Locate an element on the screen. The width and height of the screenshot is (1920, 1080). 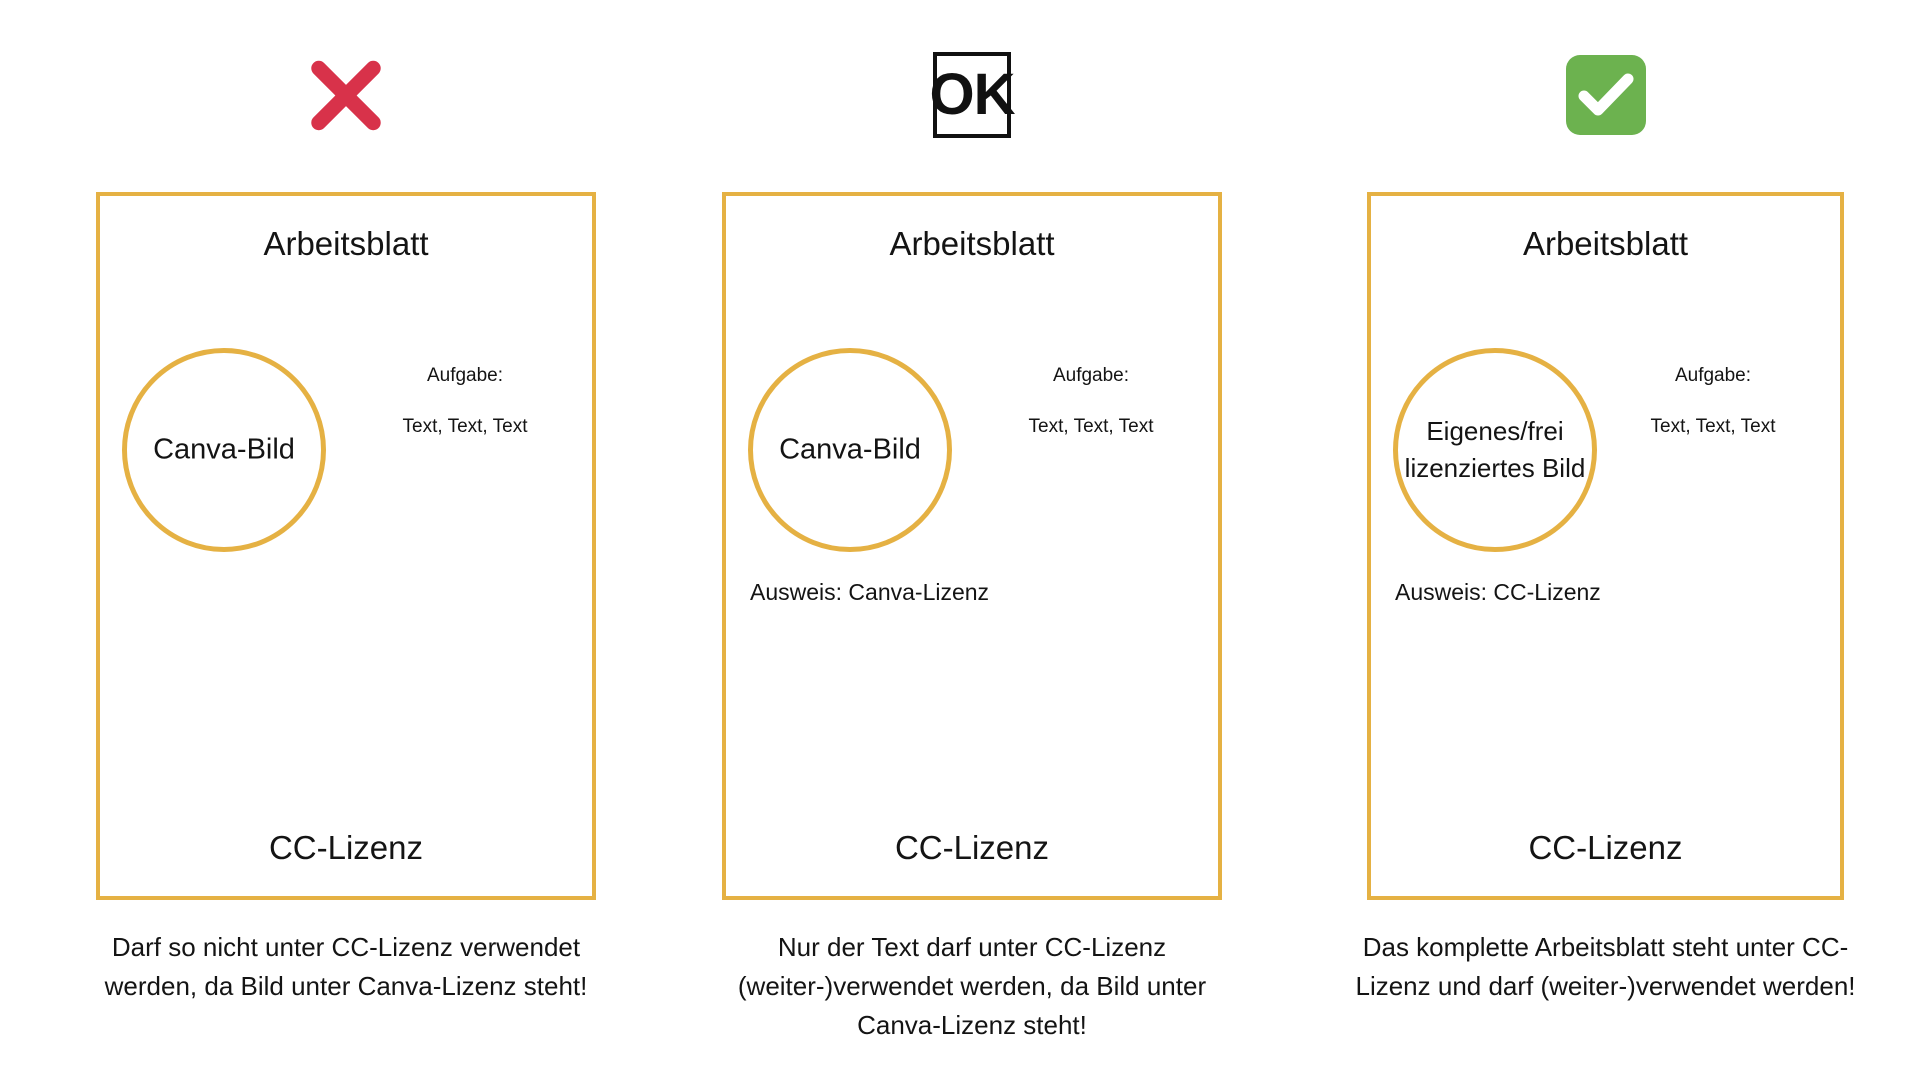
check-icon is located at coordinates (1605, 95).